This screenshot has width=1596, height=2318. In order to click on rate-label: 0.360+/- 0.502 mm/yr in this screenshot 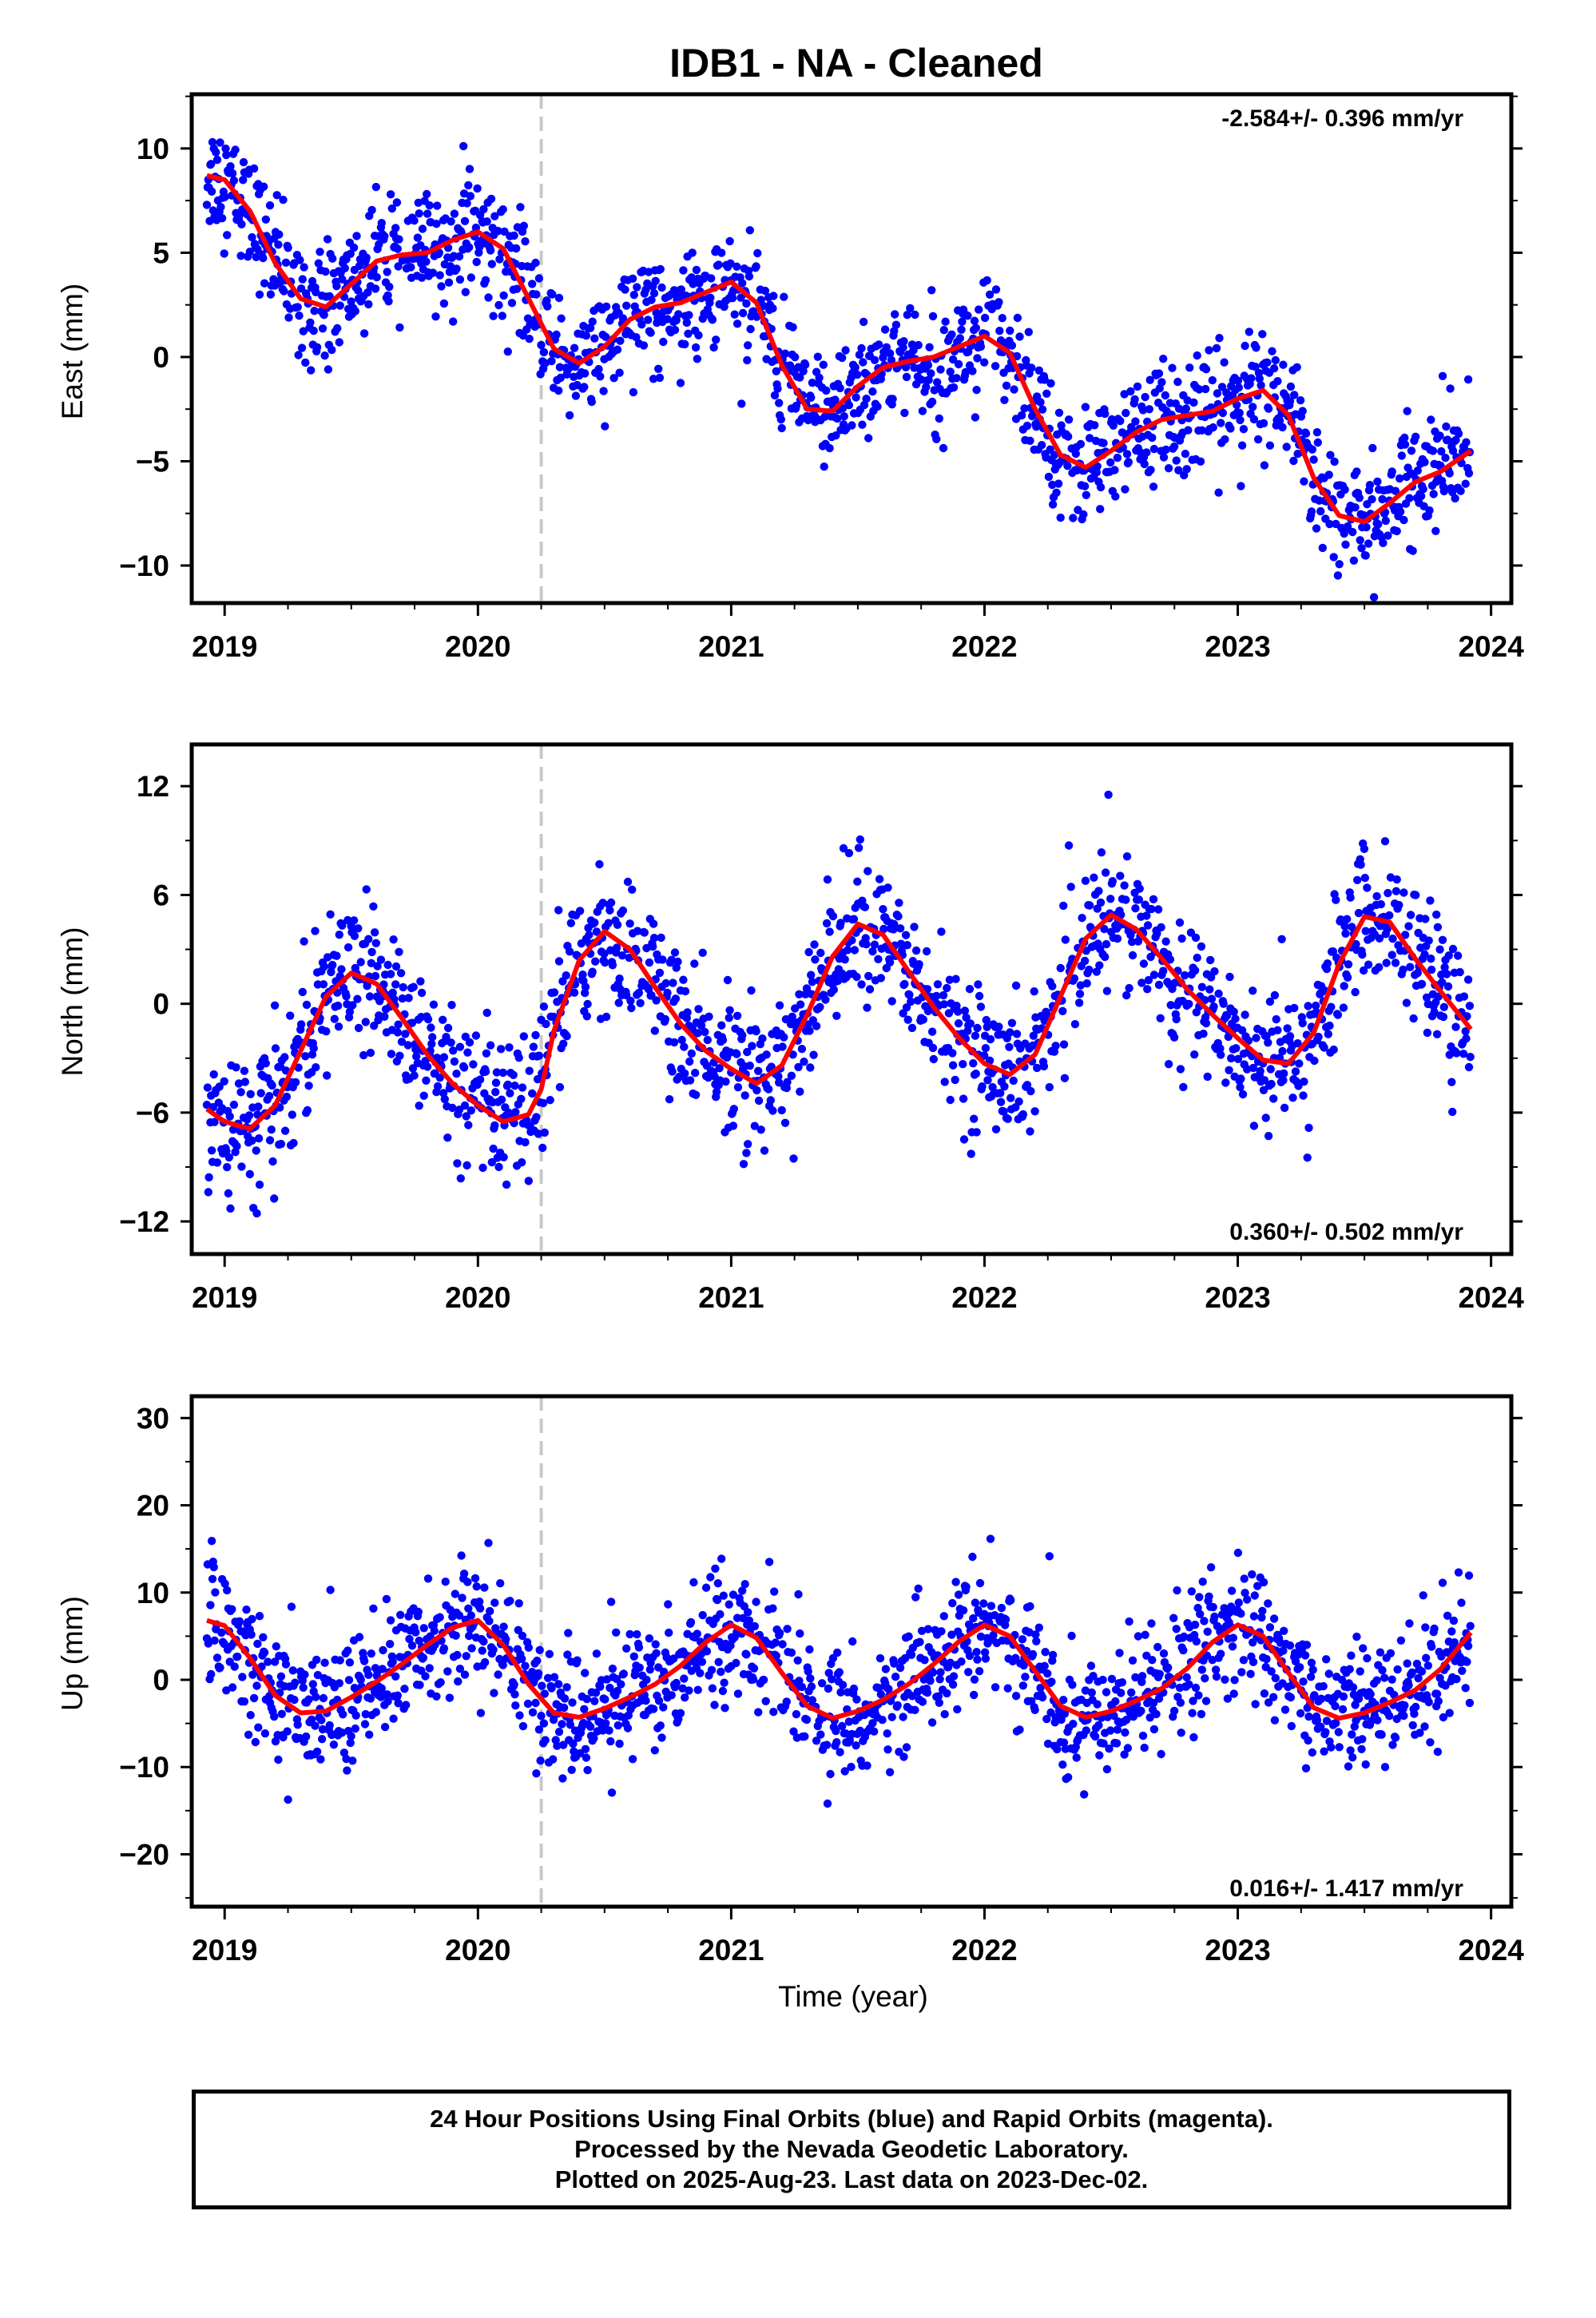, I will do `click(1346, 1232)`.